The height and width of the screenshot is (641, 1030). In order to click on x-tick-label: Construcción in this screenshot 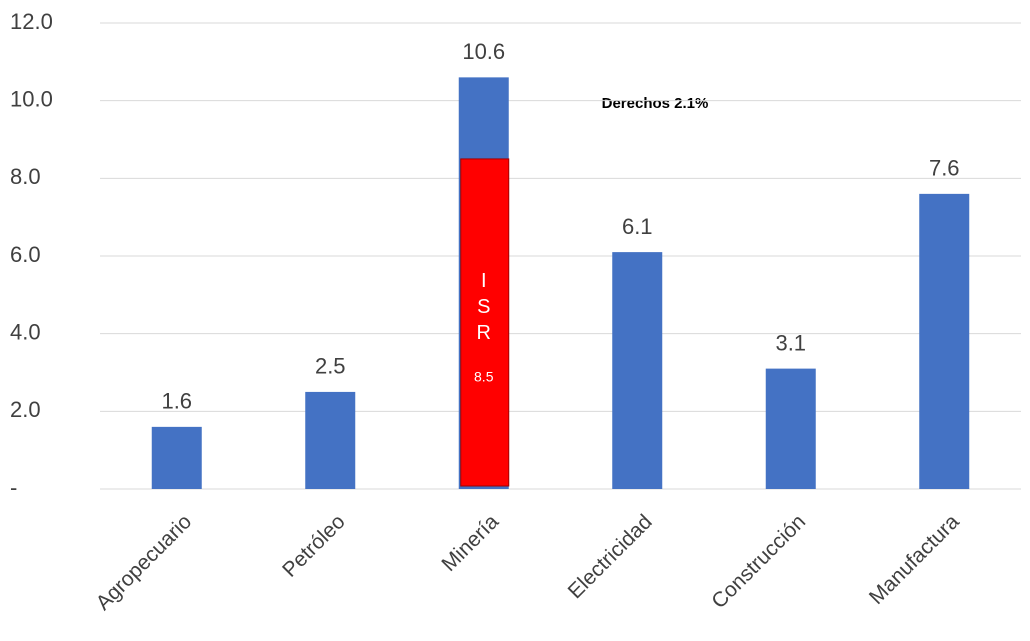, I will do `click(758, 561)`.